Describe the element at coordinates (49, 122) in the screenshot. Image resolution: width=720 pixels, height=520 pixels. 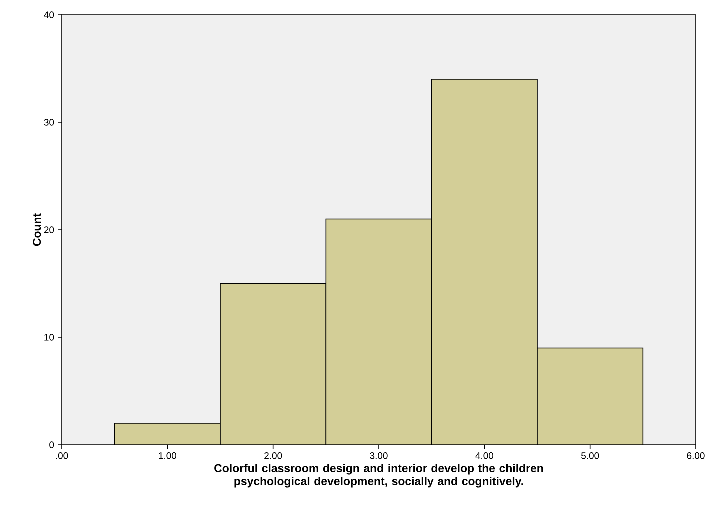
I see `y-tick-label: 30` at that location.